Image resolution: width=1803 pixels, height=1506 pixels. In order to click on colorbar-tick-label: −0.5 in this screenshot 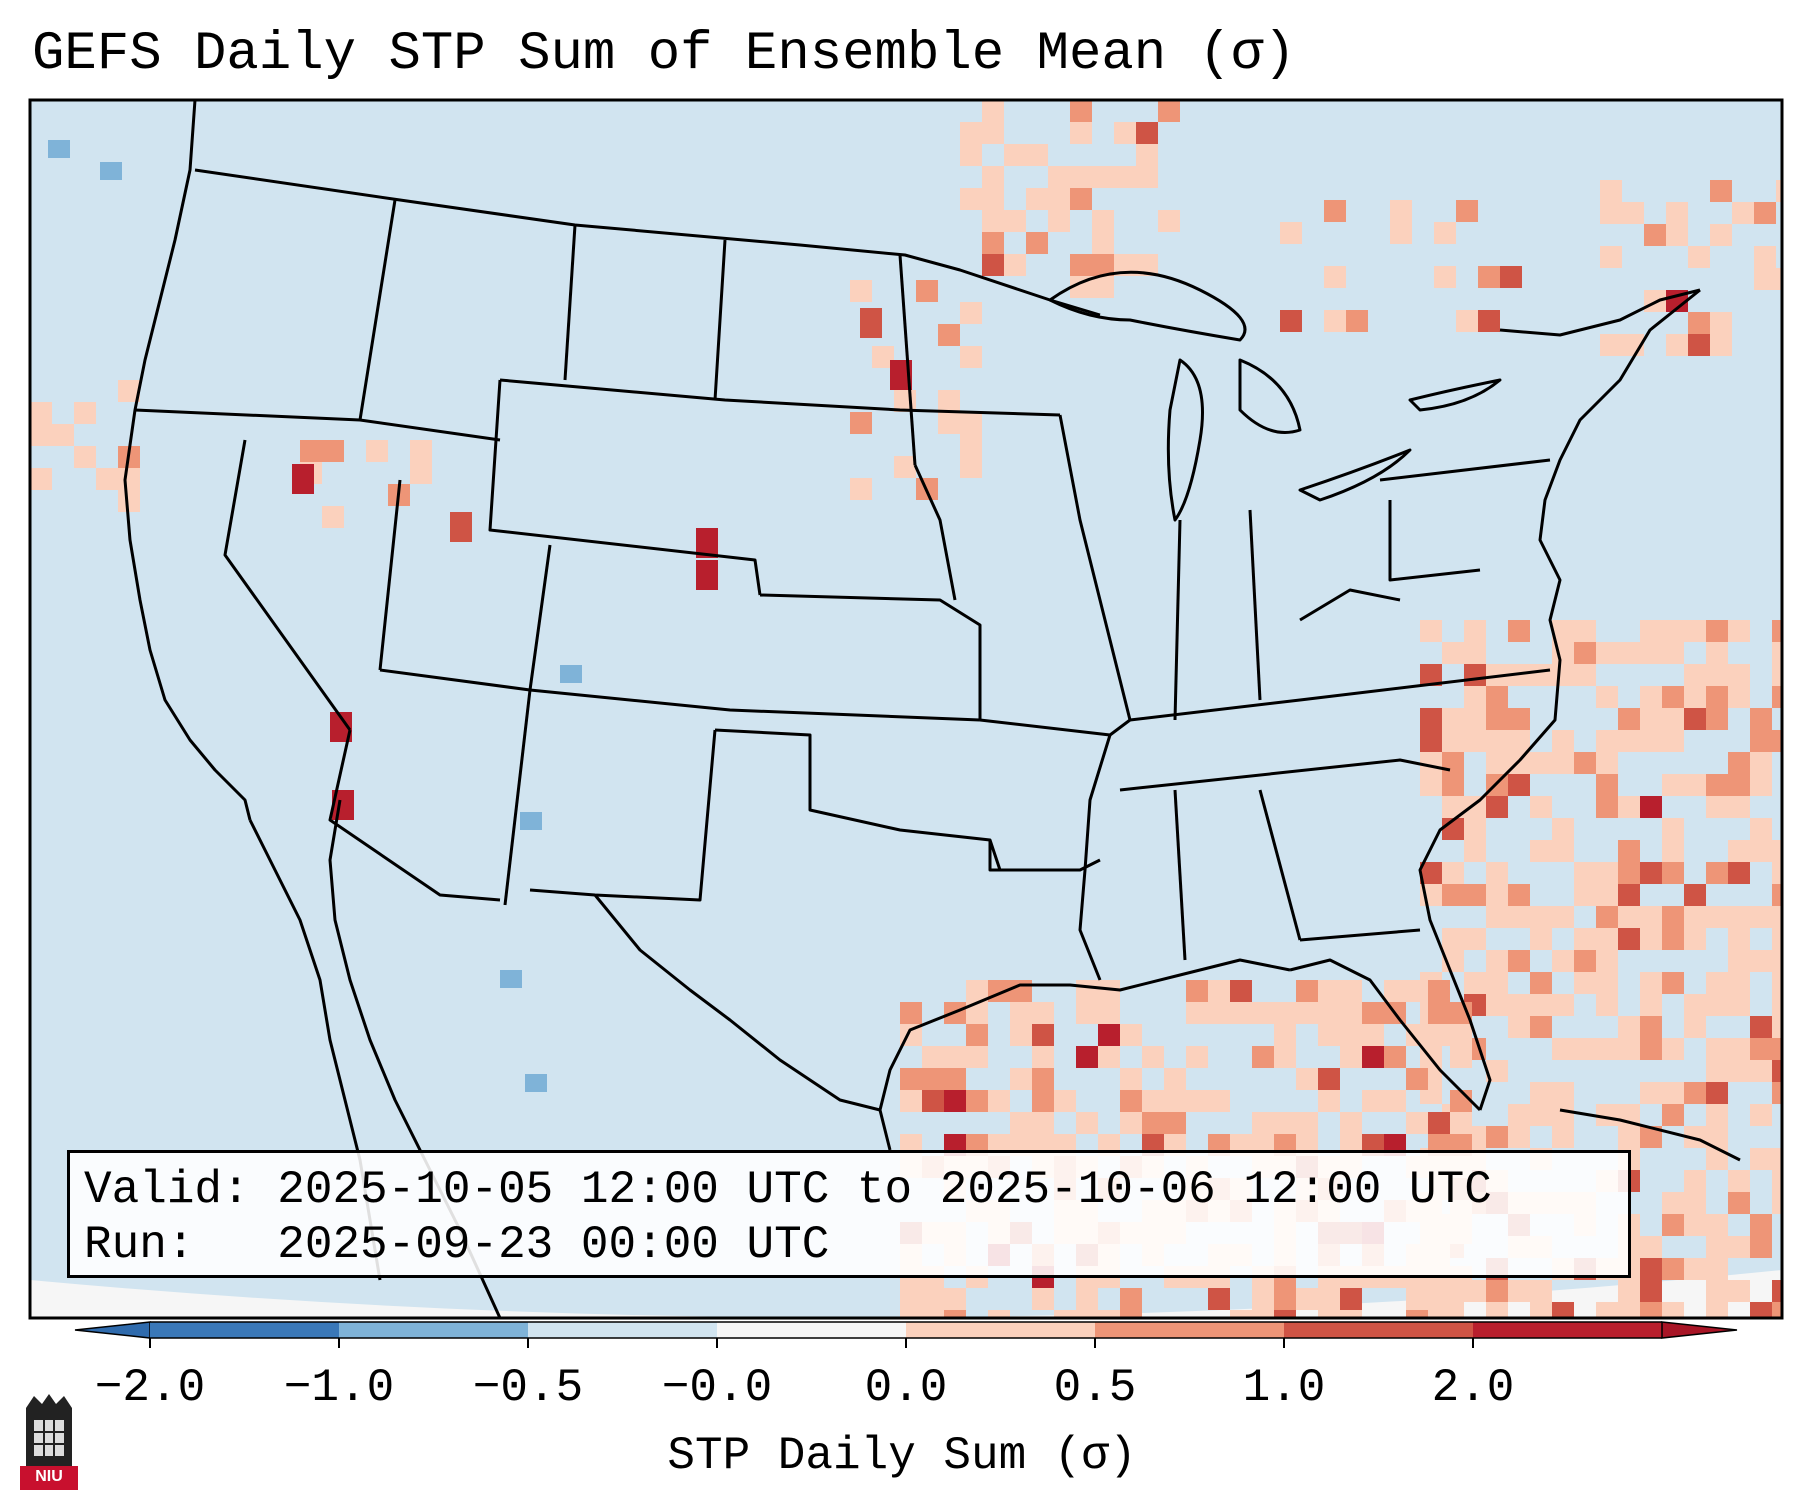, I will do `click(528, 1388)`.